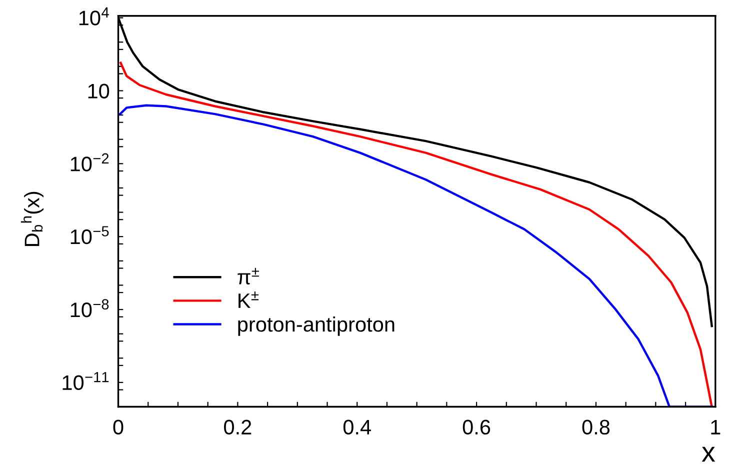 Image resolution: width=730 pixels, height=467 pixels. I want to click on legend-label: K$^{±}$, so click(248, 300).